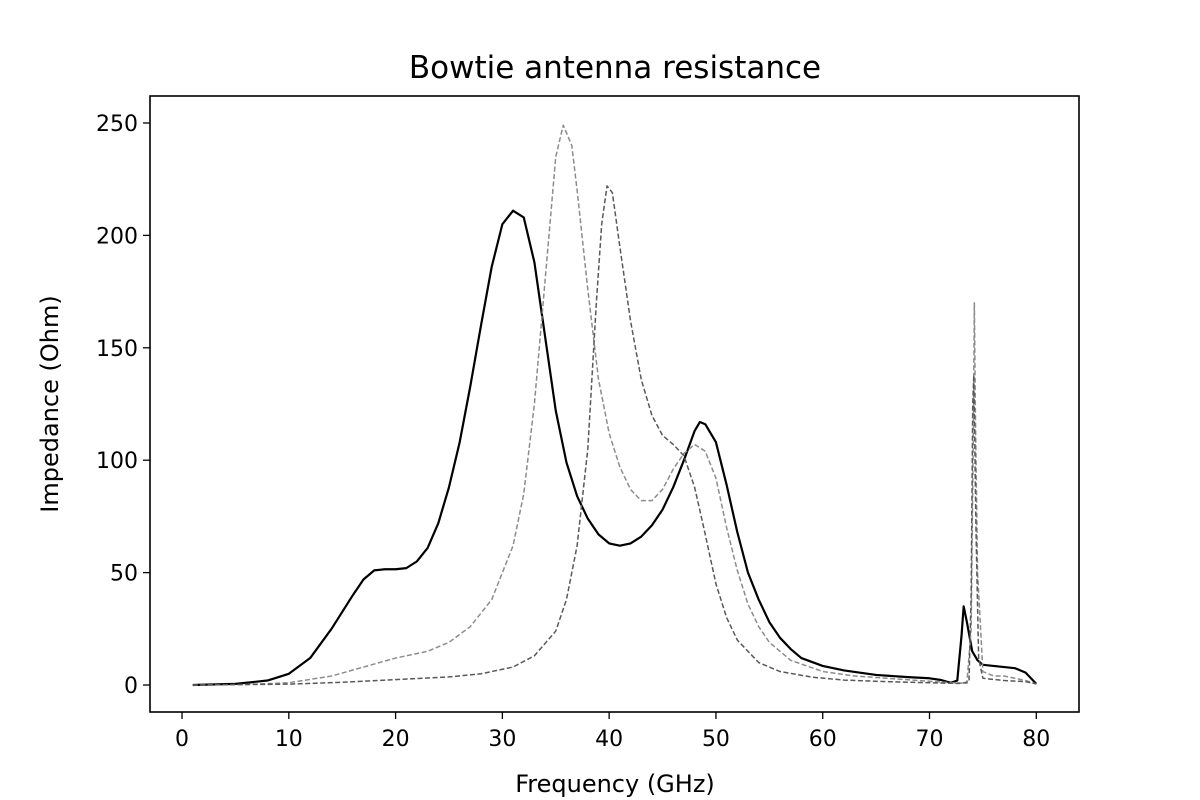 This screenshot has width=1200, height=800. I want to click on y-axis: 0 50 100 150 200 250, so click(123, 405).